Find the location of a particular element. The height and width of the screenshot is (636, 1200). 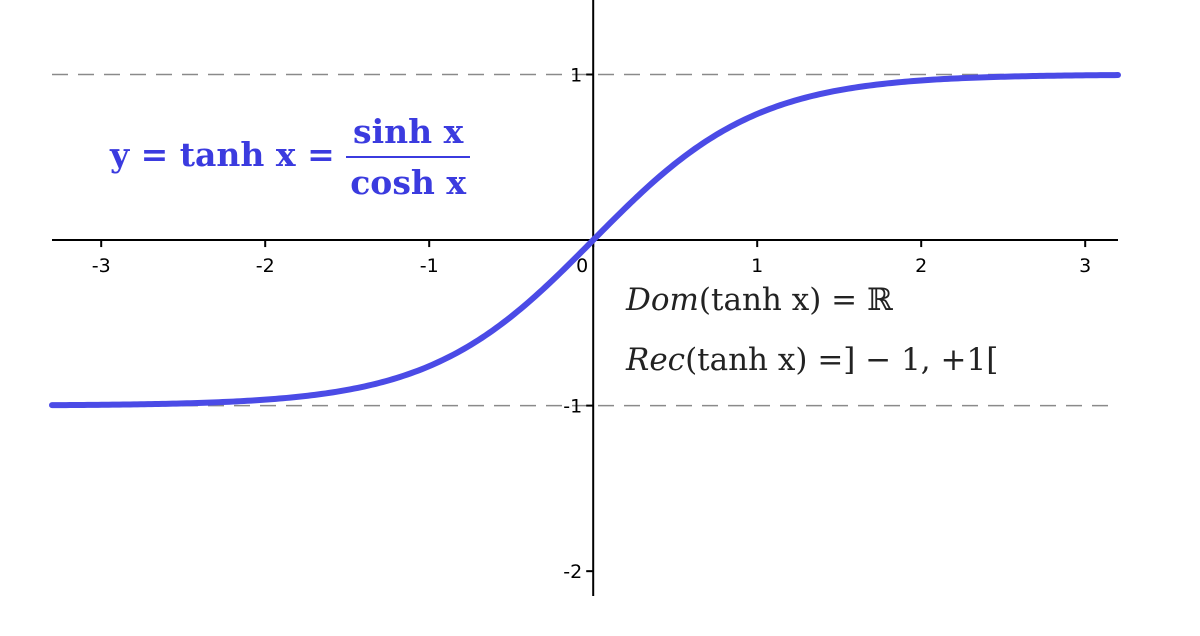

domain-arg: (tanh x) is located at coordinates (760, 300).